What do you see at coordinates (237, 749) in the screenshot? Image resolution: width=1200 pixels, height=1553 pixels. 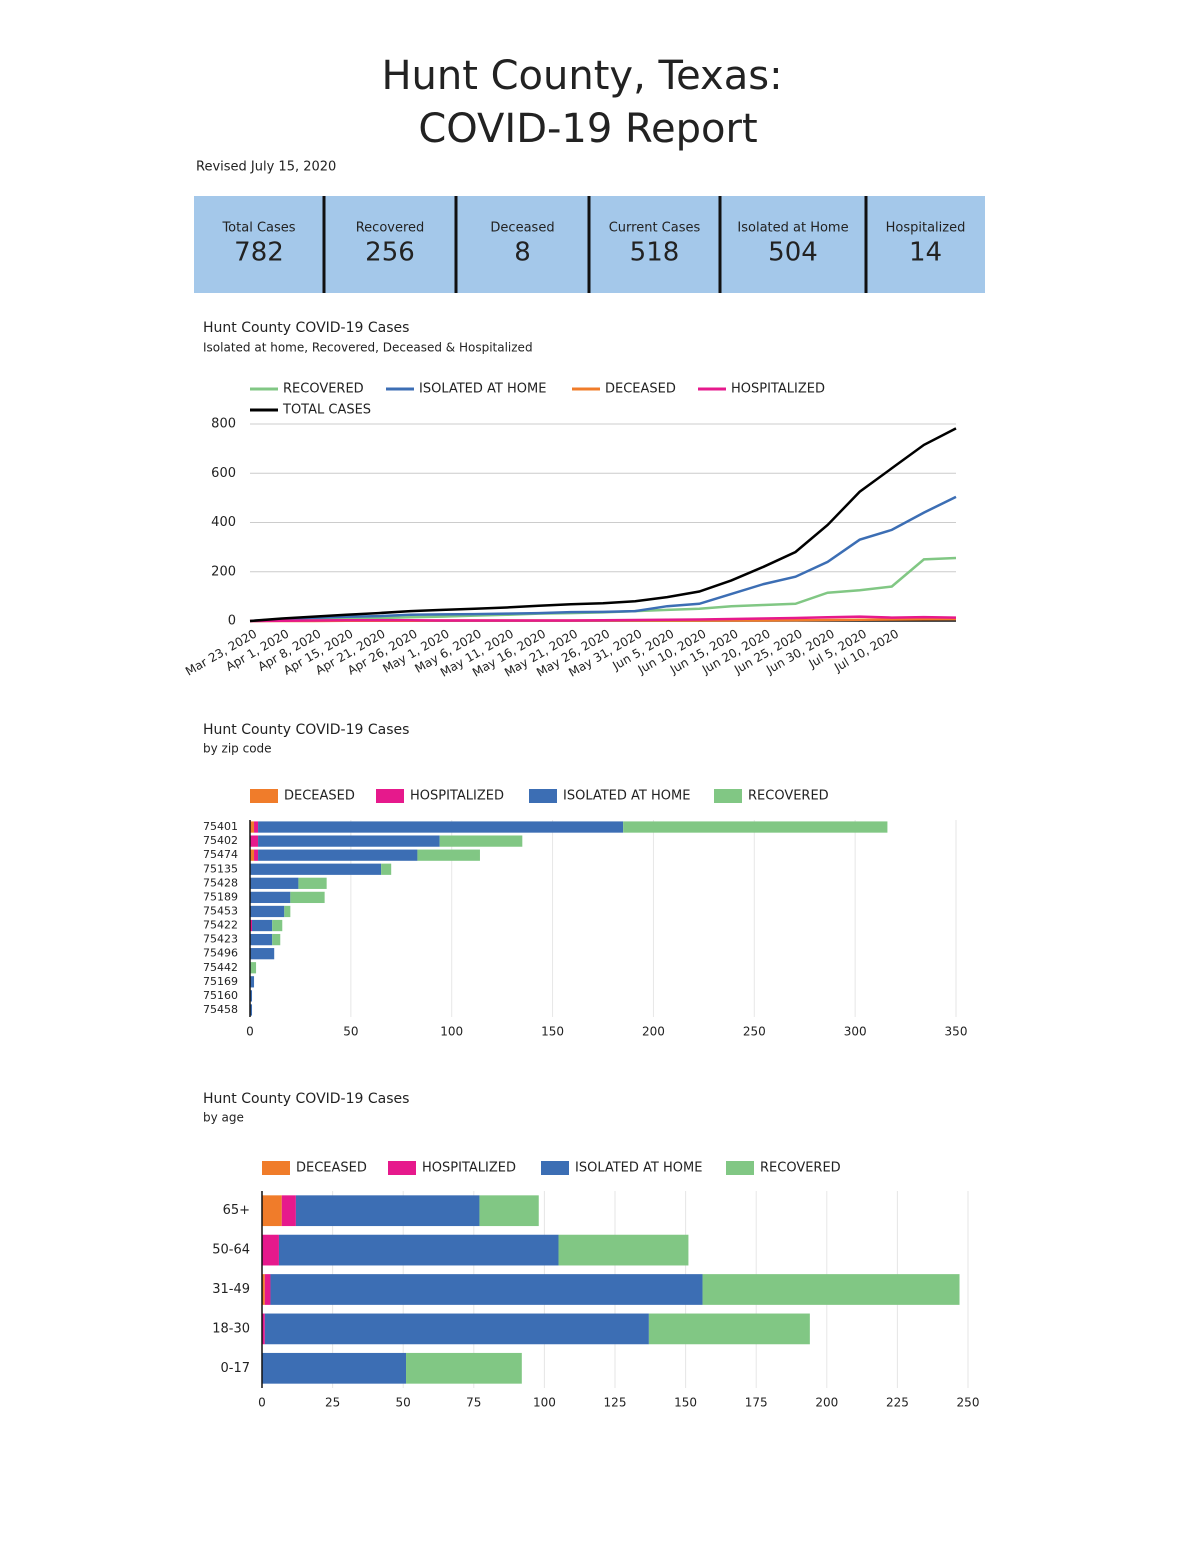 I see `chart-subtitle: by zip code` at bounding box center [237, 749].